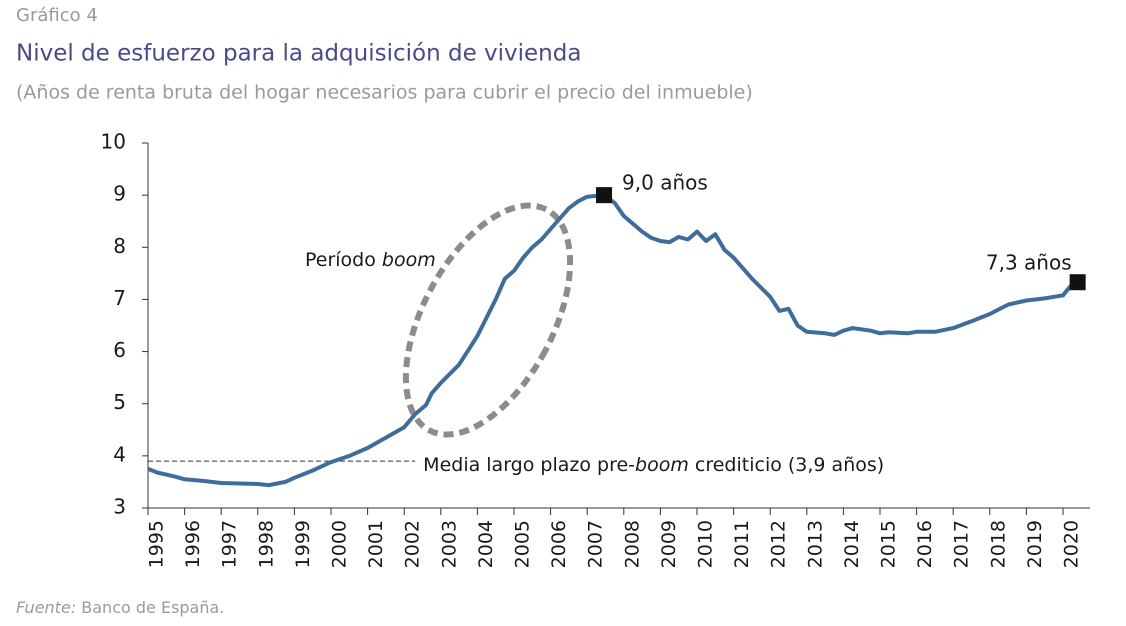 Image resolution: width=1126 pixels, height=626 pixels. I want to click on x-tick-label: 1998, so click(266, 544).